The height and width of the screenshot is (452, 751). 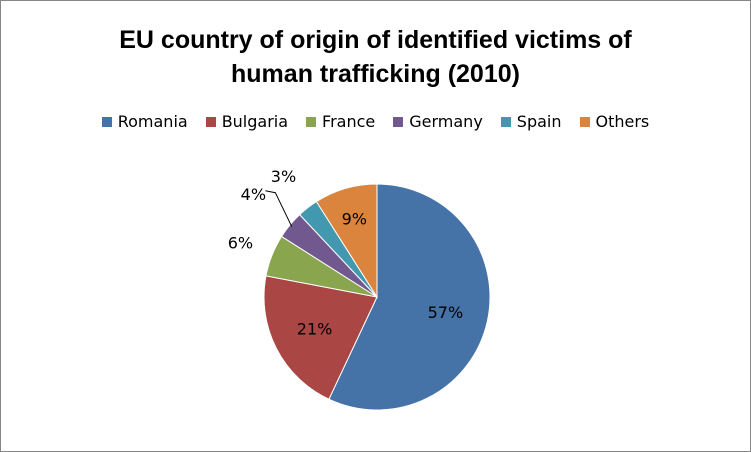 I want to click on data-label-spain: 3%, so click(x=283, y=176).